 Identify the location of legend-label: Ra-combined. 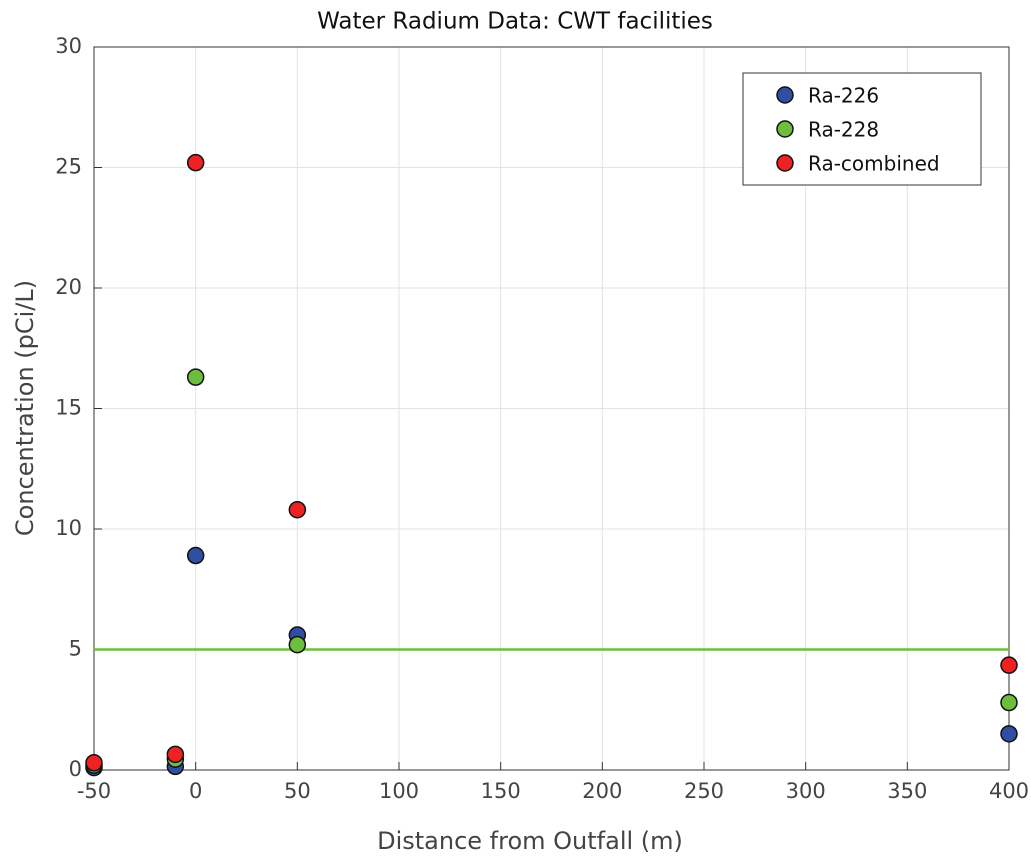
(874, 164).